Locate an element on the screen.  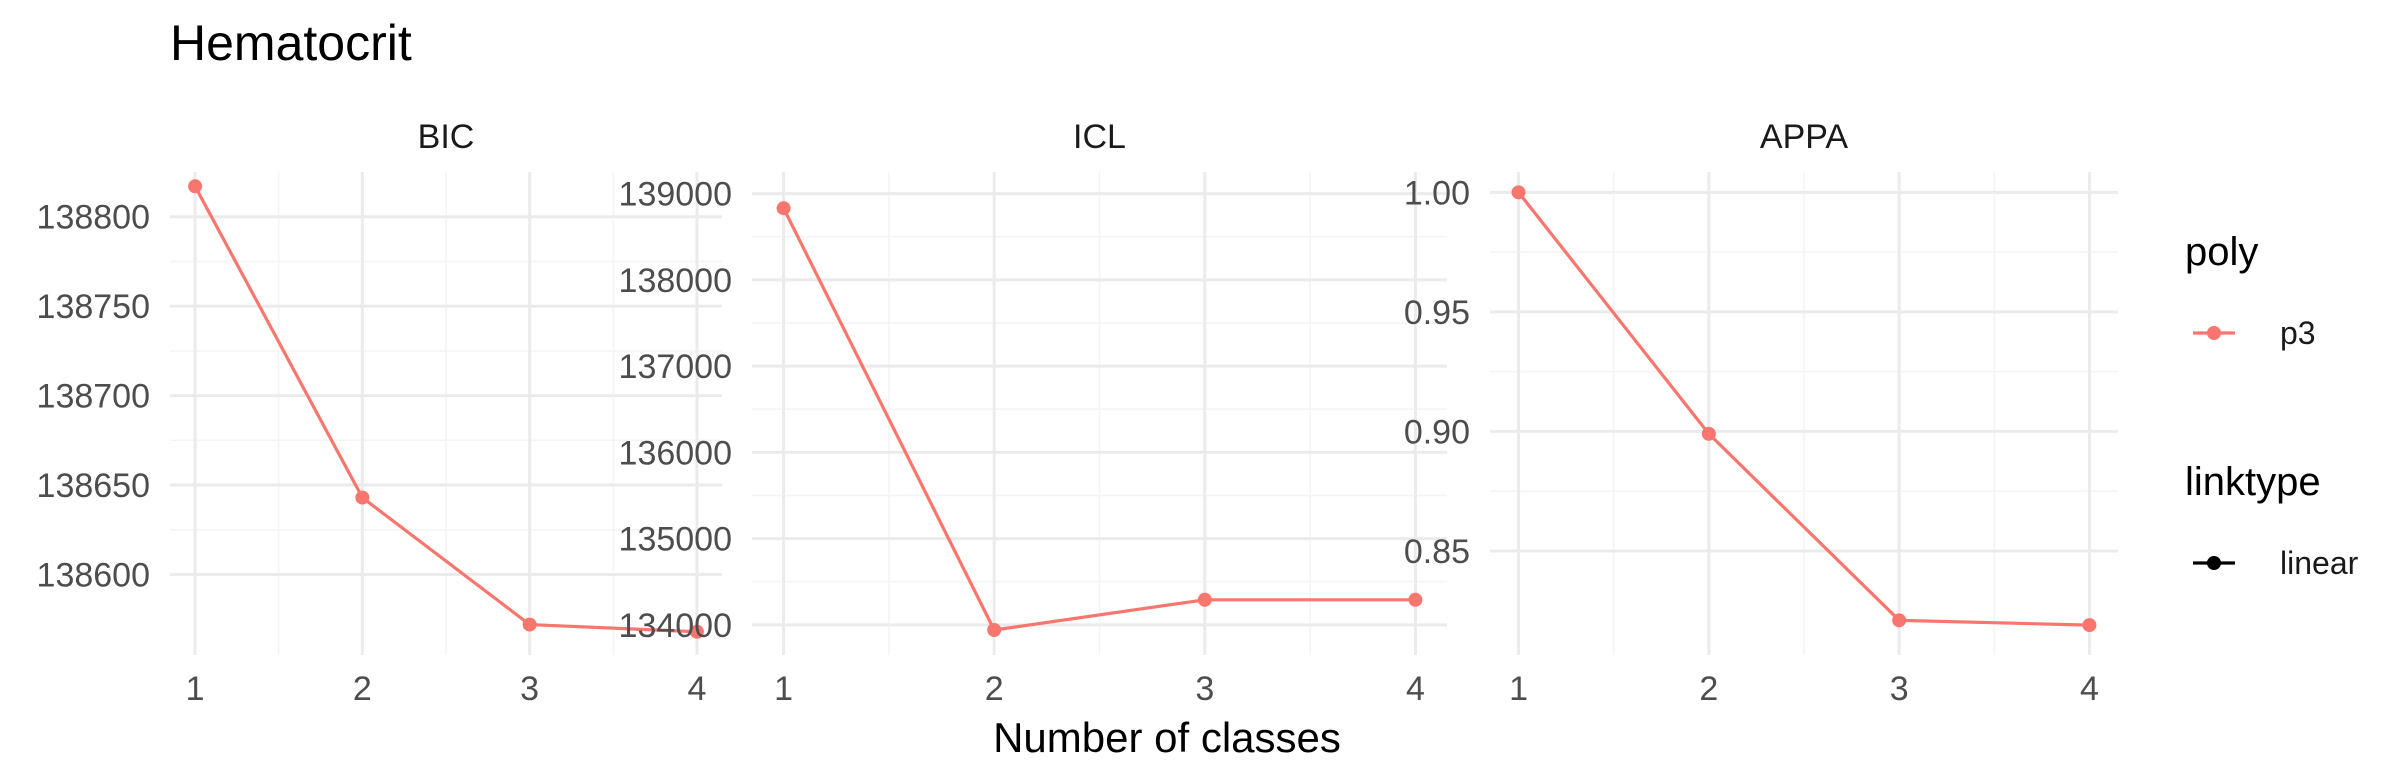
legend-label: linear is located at coordinates (2319, 563).